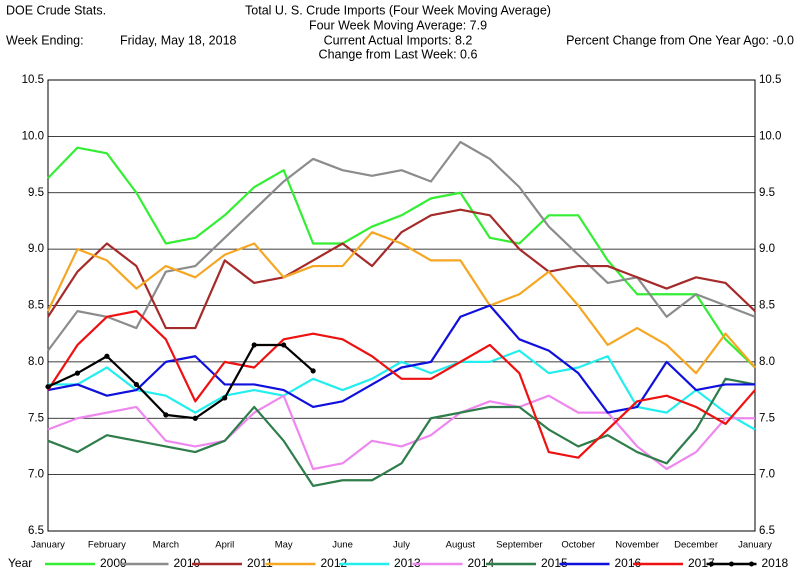 The image size is (800, 574). Describe the element at coordinates (770, 80) in the screenshot. I see `y2-tick-label: 10.5` at that location.